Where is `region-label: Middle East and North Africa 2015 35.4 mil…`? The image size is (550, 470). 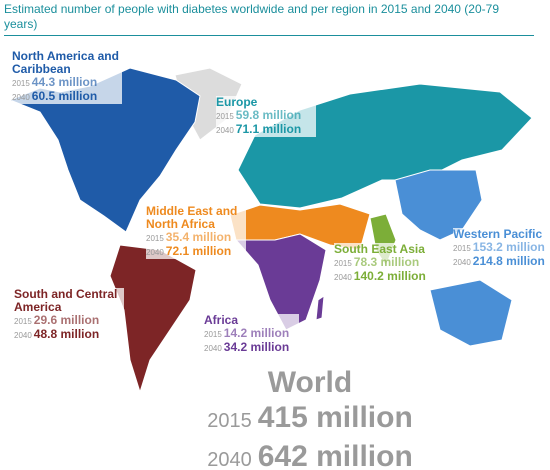 region-label: Middle East and North Africa 2015 35.4 mil… is located at coordinates (196, 232).